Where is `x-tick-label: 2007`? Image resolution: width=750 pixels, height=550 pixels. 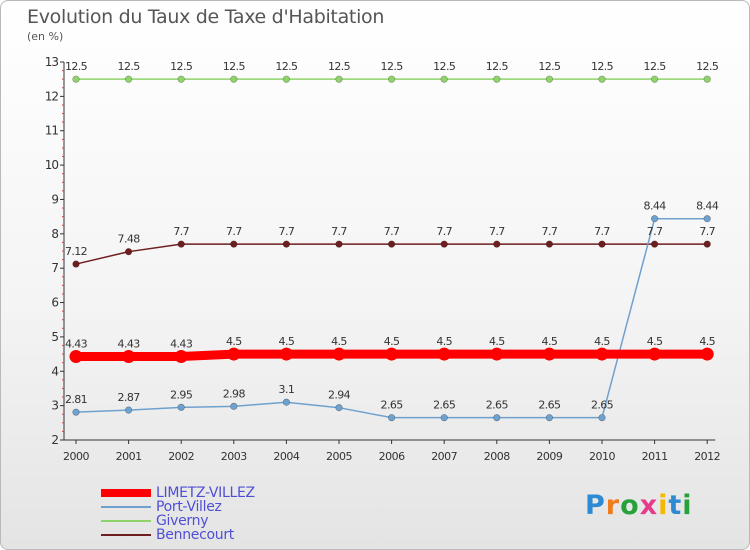 x-tick-label: 2007 is located at coordinates (444, 456).